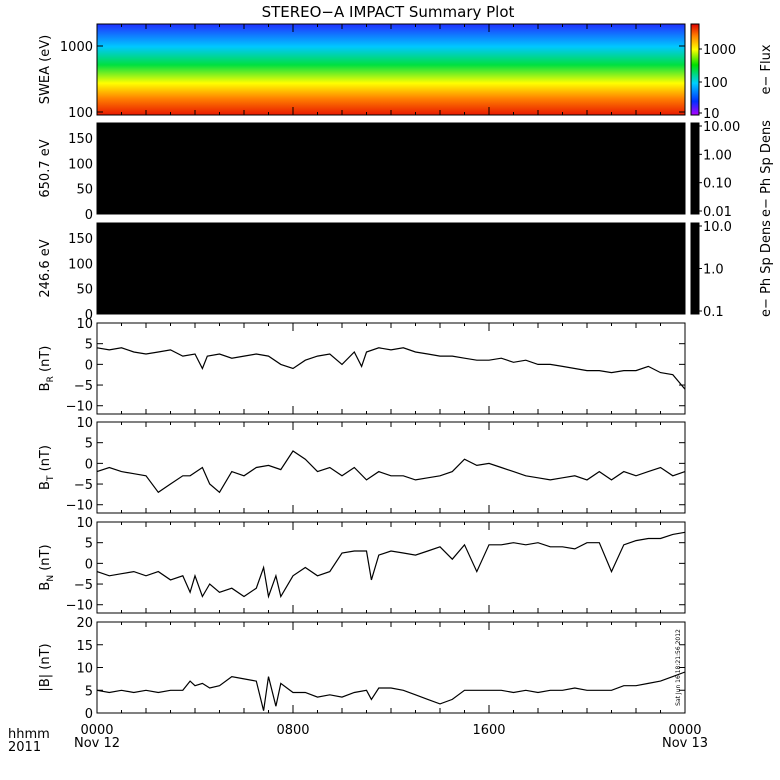 The width and height of the screenshot is (780, 780). I want to click on timestamp-label: Sat Jun 16 18:21:56 2012, so click(678, 667).